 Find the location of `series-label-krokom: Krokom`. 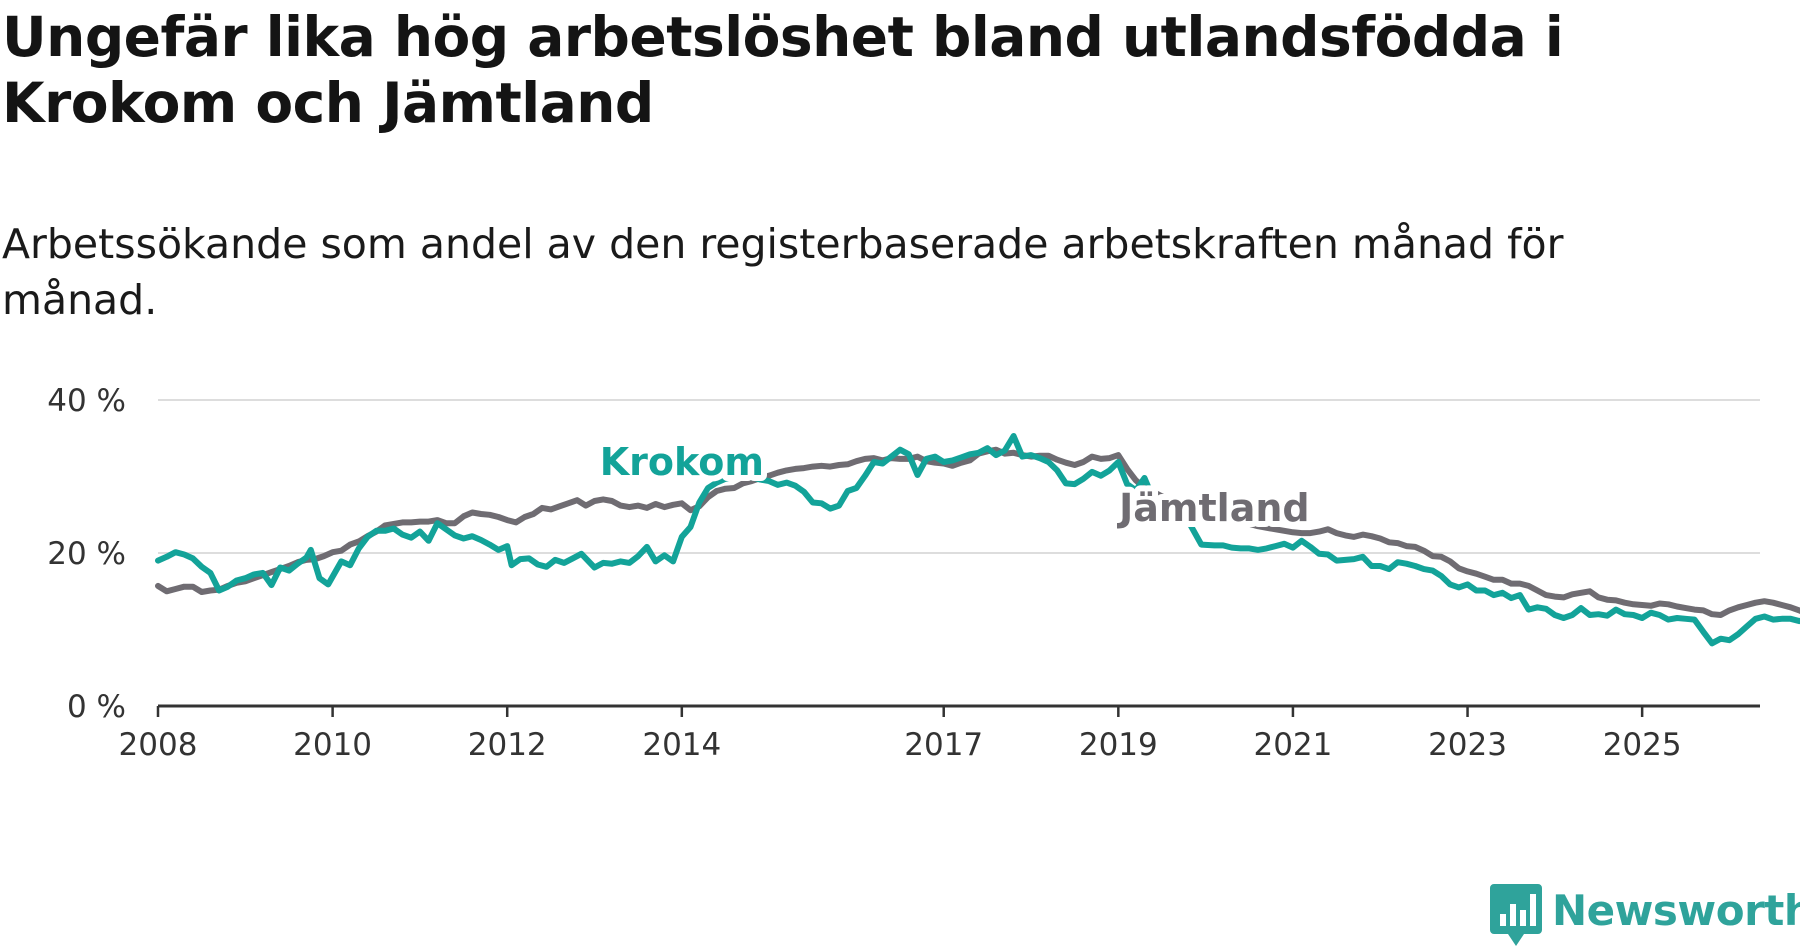

series-label-krokom: Krokom is located at coordinates (682, 462).